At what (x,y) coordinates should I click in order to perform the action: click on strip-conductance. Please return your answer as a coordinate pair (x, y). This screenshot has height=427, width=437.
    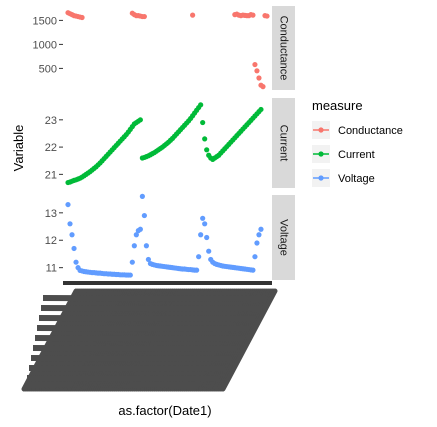
    Looking at the image, I should click on (283, 48).